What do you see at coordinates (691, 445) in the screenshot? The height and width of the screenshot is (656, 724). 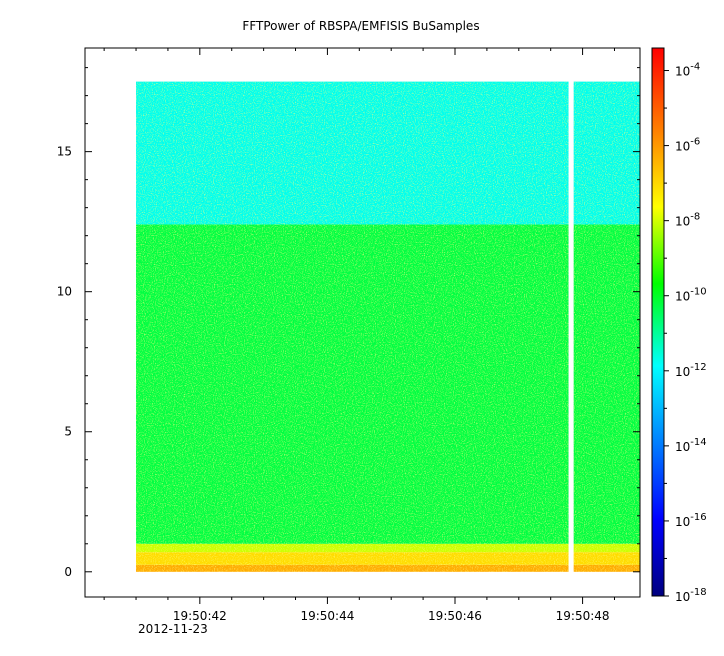 I see `colorbar-tick-label: 10⁻¹⁴` at bounding box center [691, 445].